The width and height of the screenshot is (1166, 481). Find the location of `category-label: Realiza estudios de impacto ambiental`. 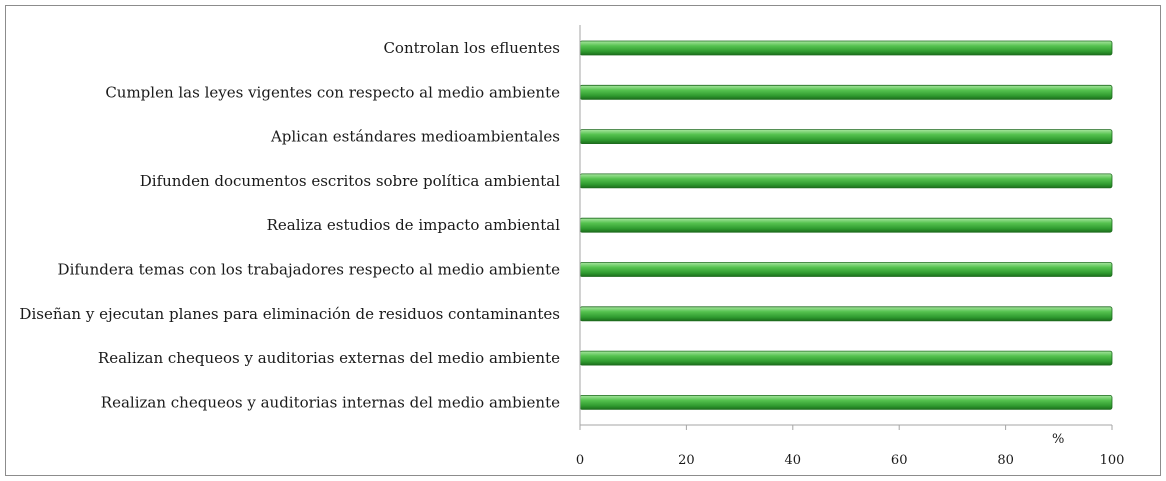

category-label: Realiza estudios de impacto ambiental is located at coordinates (414, 225).